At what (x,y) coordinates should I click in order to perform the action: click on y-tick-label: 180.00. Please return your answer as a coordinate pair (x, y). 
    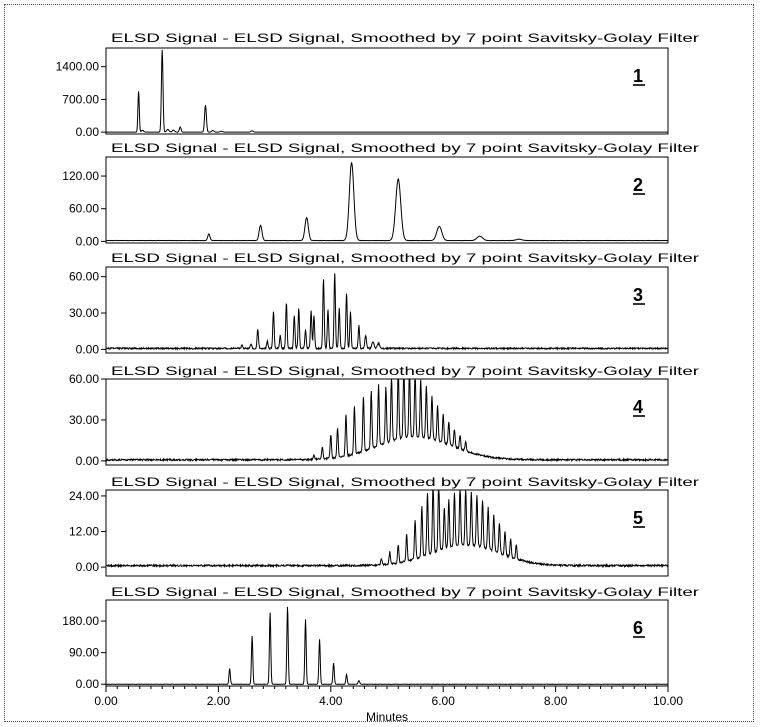
    Looking at the image, I should click on (80, 621).